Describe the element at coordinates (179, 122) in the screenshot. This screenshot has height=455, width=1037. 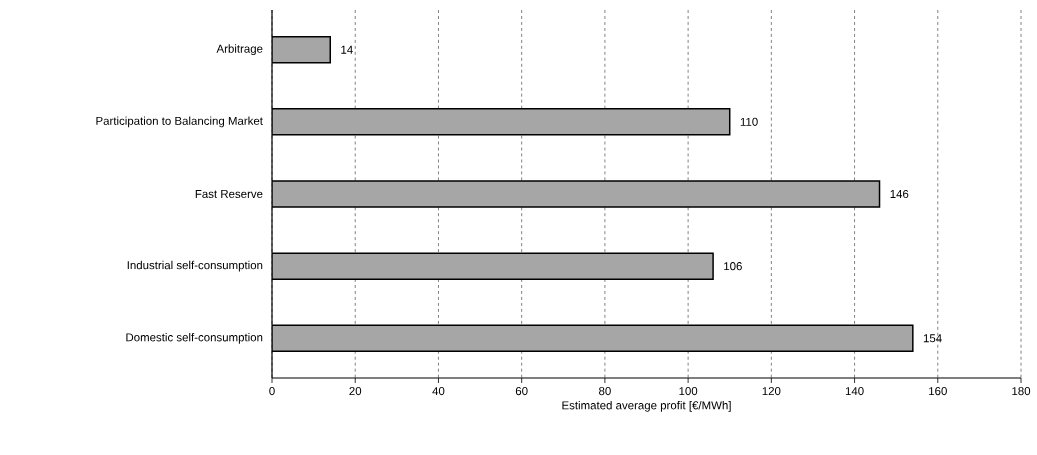
I see `y-tick-label: Participation to Balancing Market` at that location.